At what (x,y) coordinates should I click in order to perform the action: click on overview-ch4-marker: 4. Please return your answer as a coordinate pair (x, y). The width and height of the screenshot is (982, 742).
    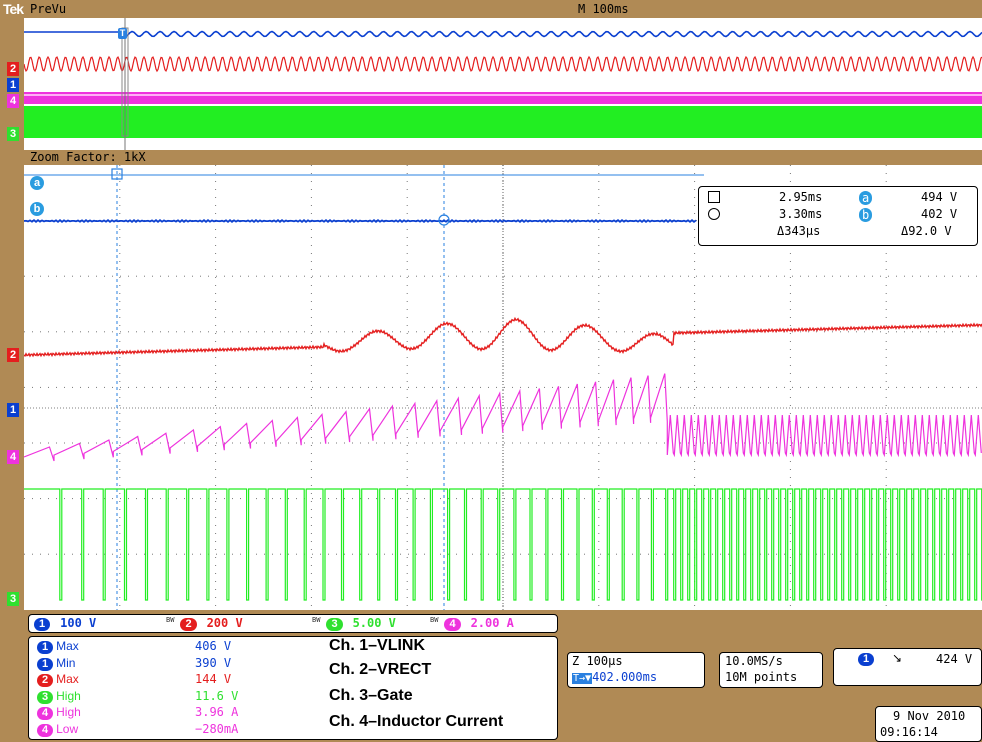
    Looking at the image, I should click on (13, 101).